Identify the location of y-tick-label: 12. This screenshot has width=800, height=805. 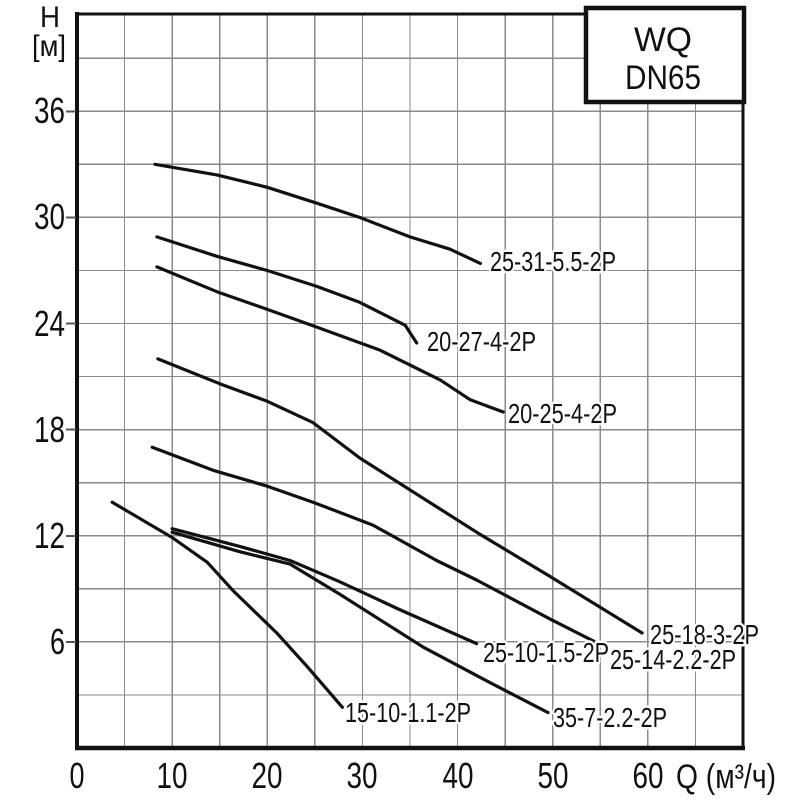
(49, 535).